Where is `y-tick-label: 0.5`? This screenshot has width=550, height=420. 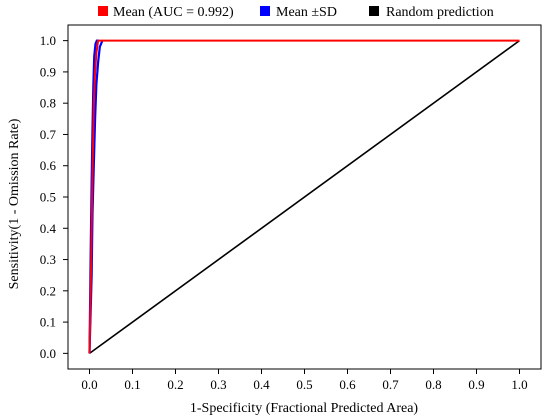 y-tick-label: 0.5 is located at coordinates (48, 197).